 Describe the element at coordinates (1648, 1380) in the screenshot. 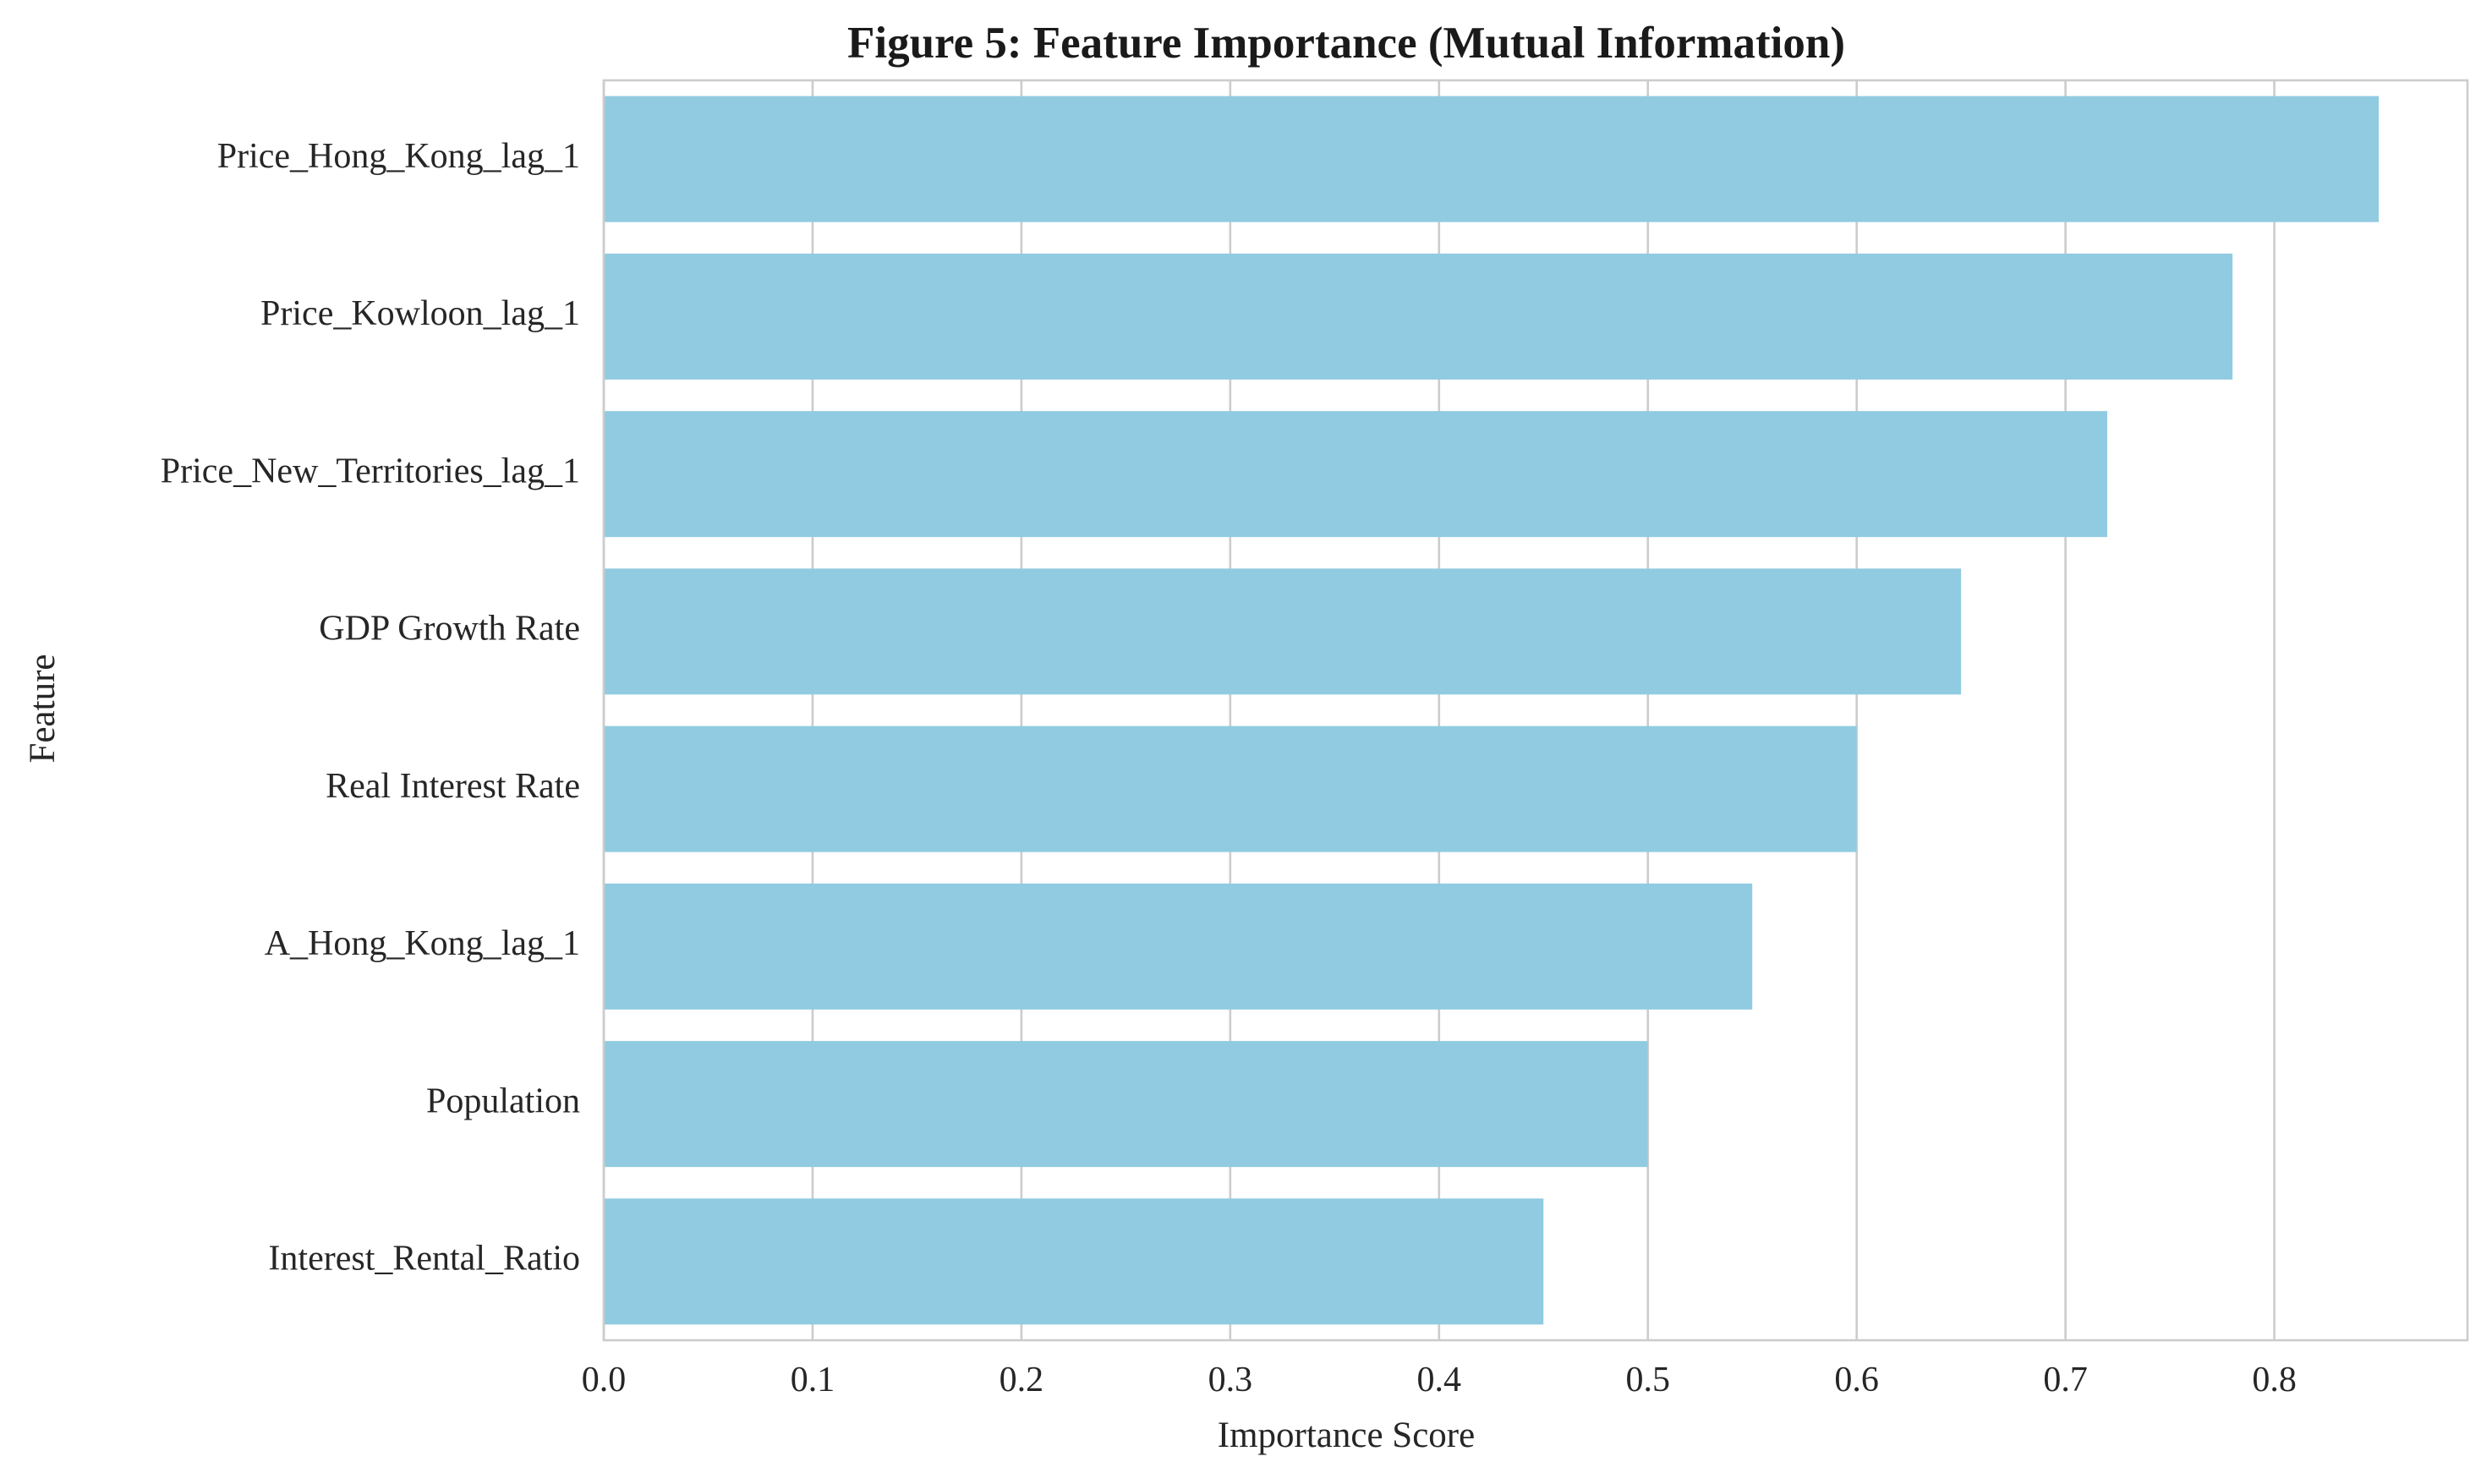

I see `x-tick-label-5: 0.5` at that location.